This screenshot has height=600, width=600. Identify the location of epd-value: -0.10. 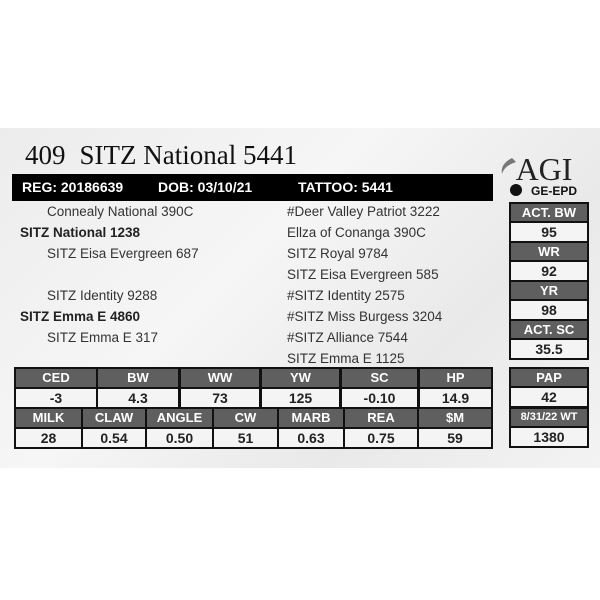
(379, 398).